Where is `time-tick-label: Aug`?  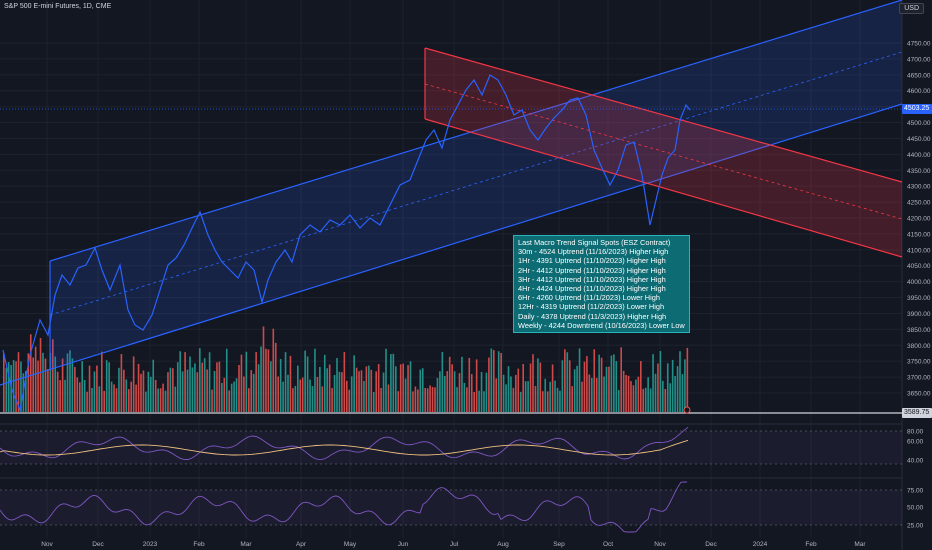 time-tick-label: Aug is located at coordinates (503, 544).